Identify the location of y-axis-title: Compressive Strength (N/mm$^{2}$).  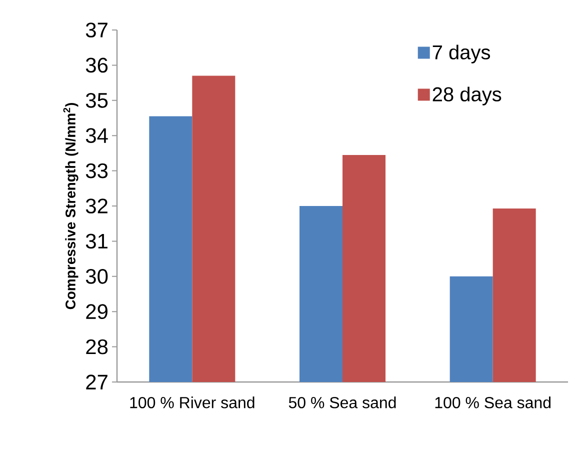
(70, 206).